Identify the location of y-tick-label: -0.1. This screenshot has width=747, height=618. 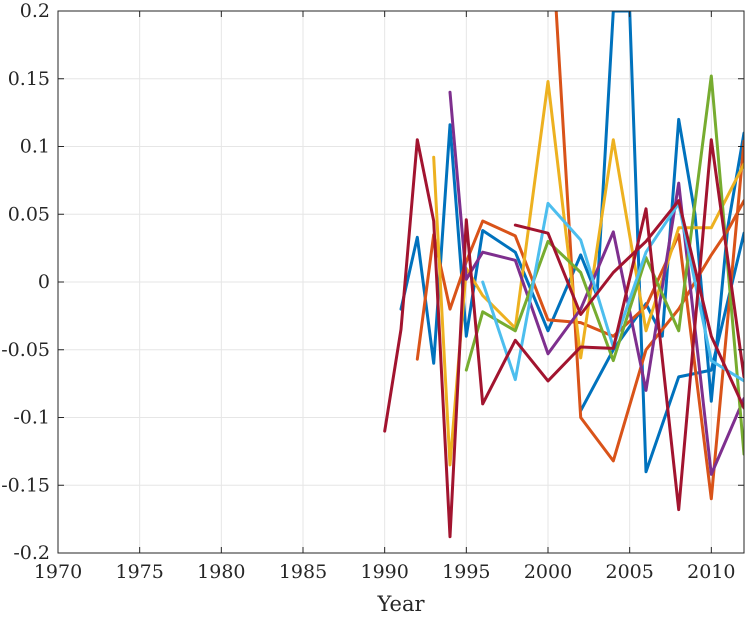
(31, 418).